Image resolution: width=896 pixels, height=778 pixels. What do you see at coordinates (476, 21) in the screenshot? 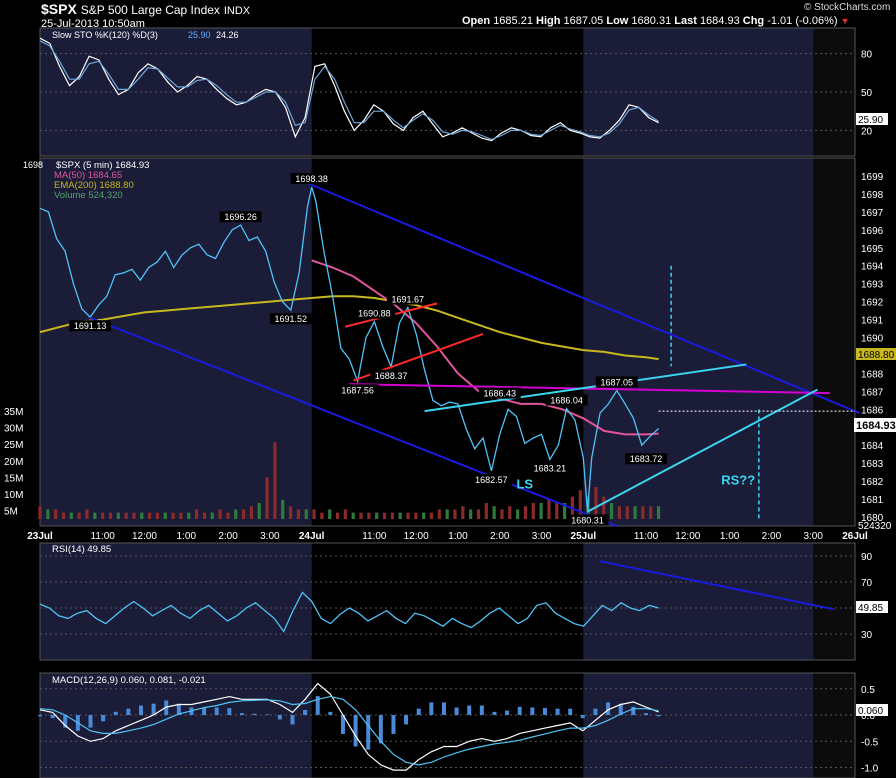
I see `open-label: Open` at bounding box center [476, 21].